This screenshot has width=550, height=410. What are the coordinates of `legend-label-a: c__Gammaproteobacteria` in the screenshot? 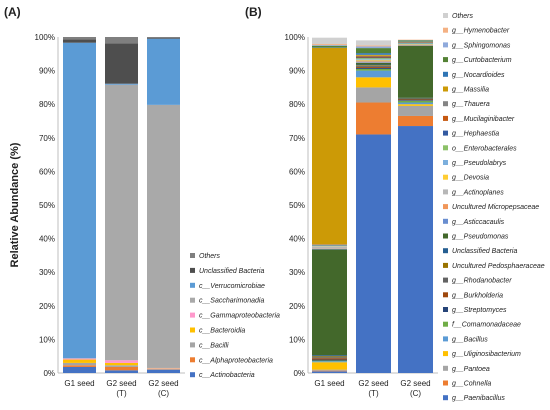 It's located at (239, 316).